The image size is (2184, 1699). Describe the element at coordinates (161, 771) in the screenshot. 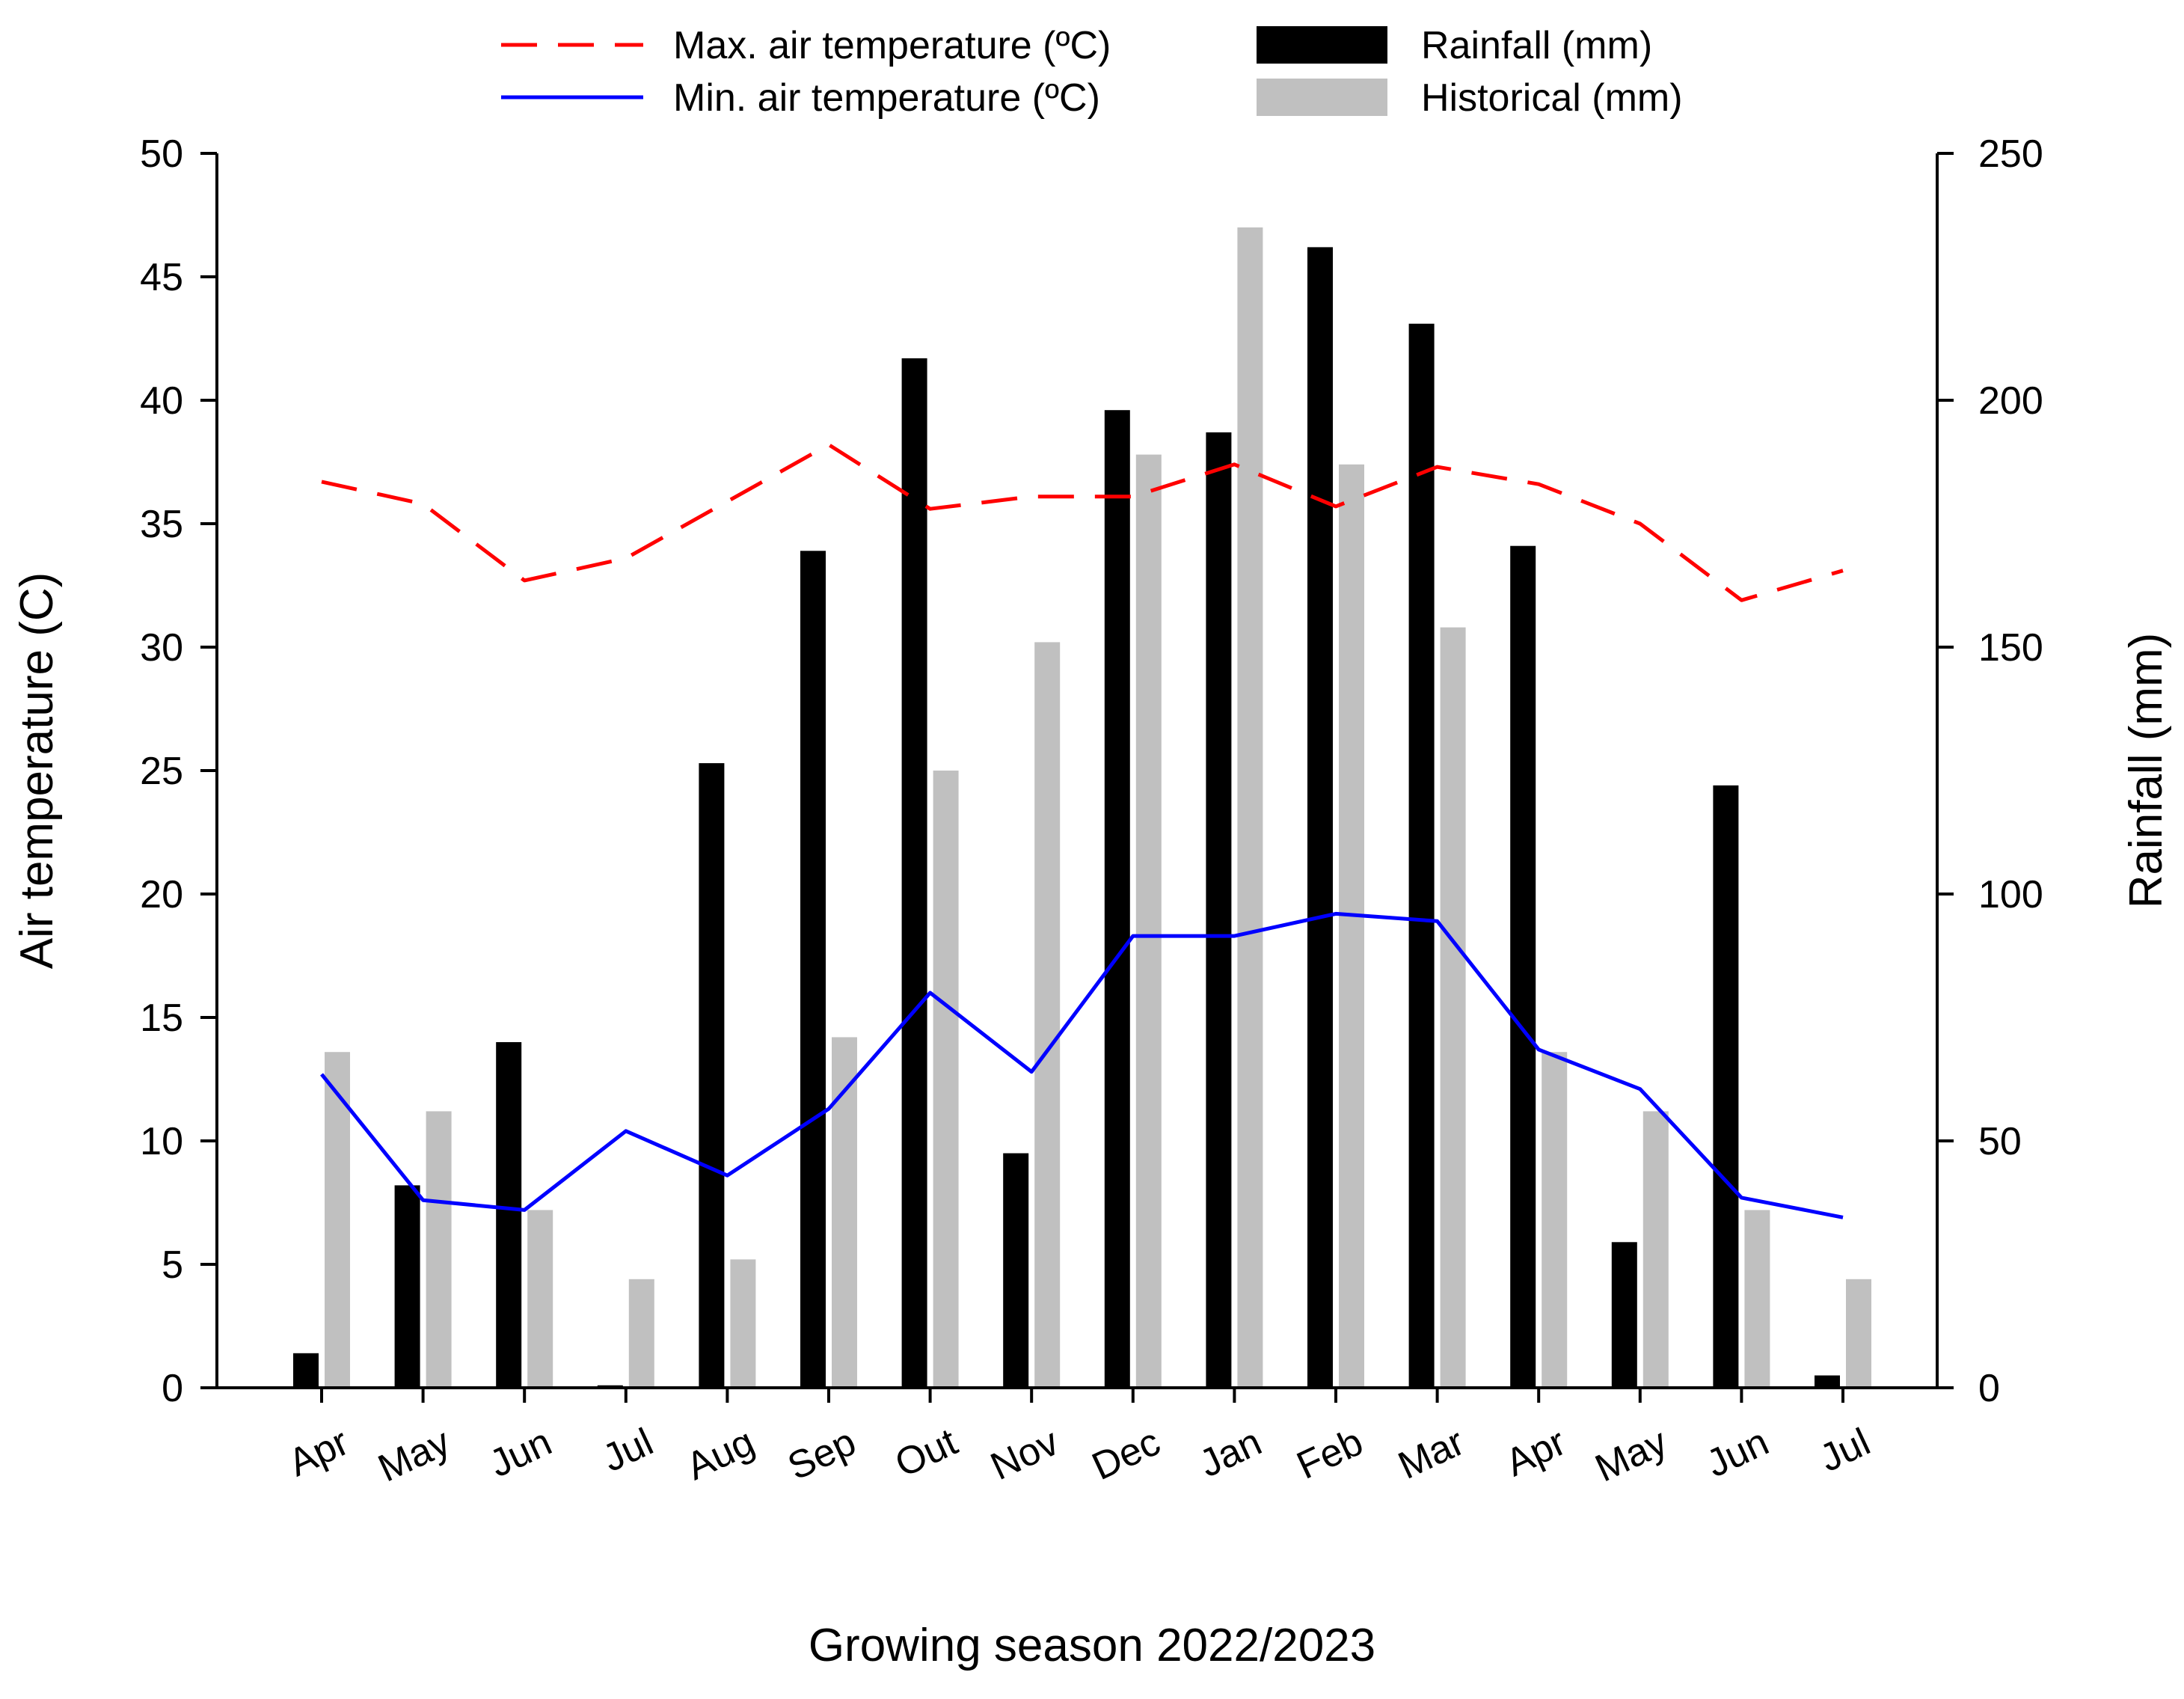

I see `y-left-tick-label: 25` at that location.